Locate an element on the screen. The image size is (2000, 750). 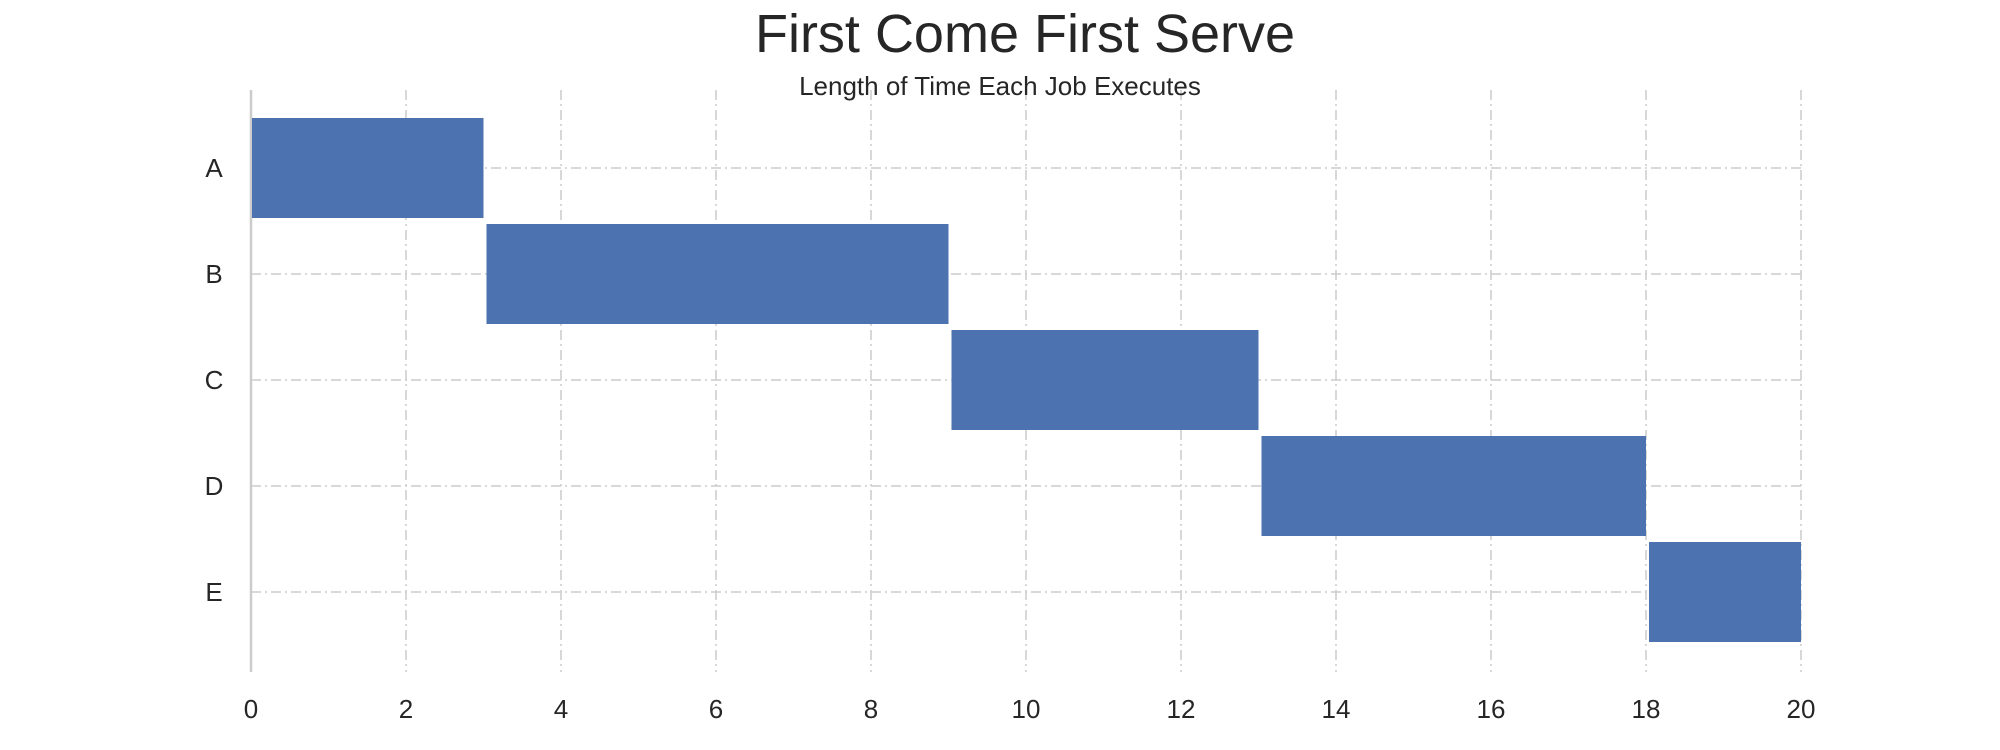
bar-job-b is located at coordinates (717, 274).